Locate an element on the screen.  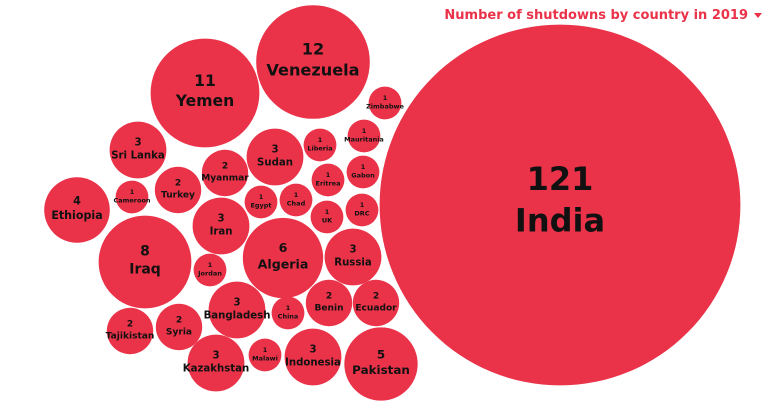
bubble-label: India is located at coordinates (560, 221).